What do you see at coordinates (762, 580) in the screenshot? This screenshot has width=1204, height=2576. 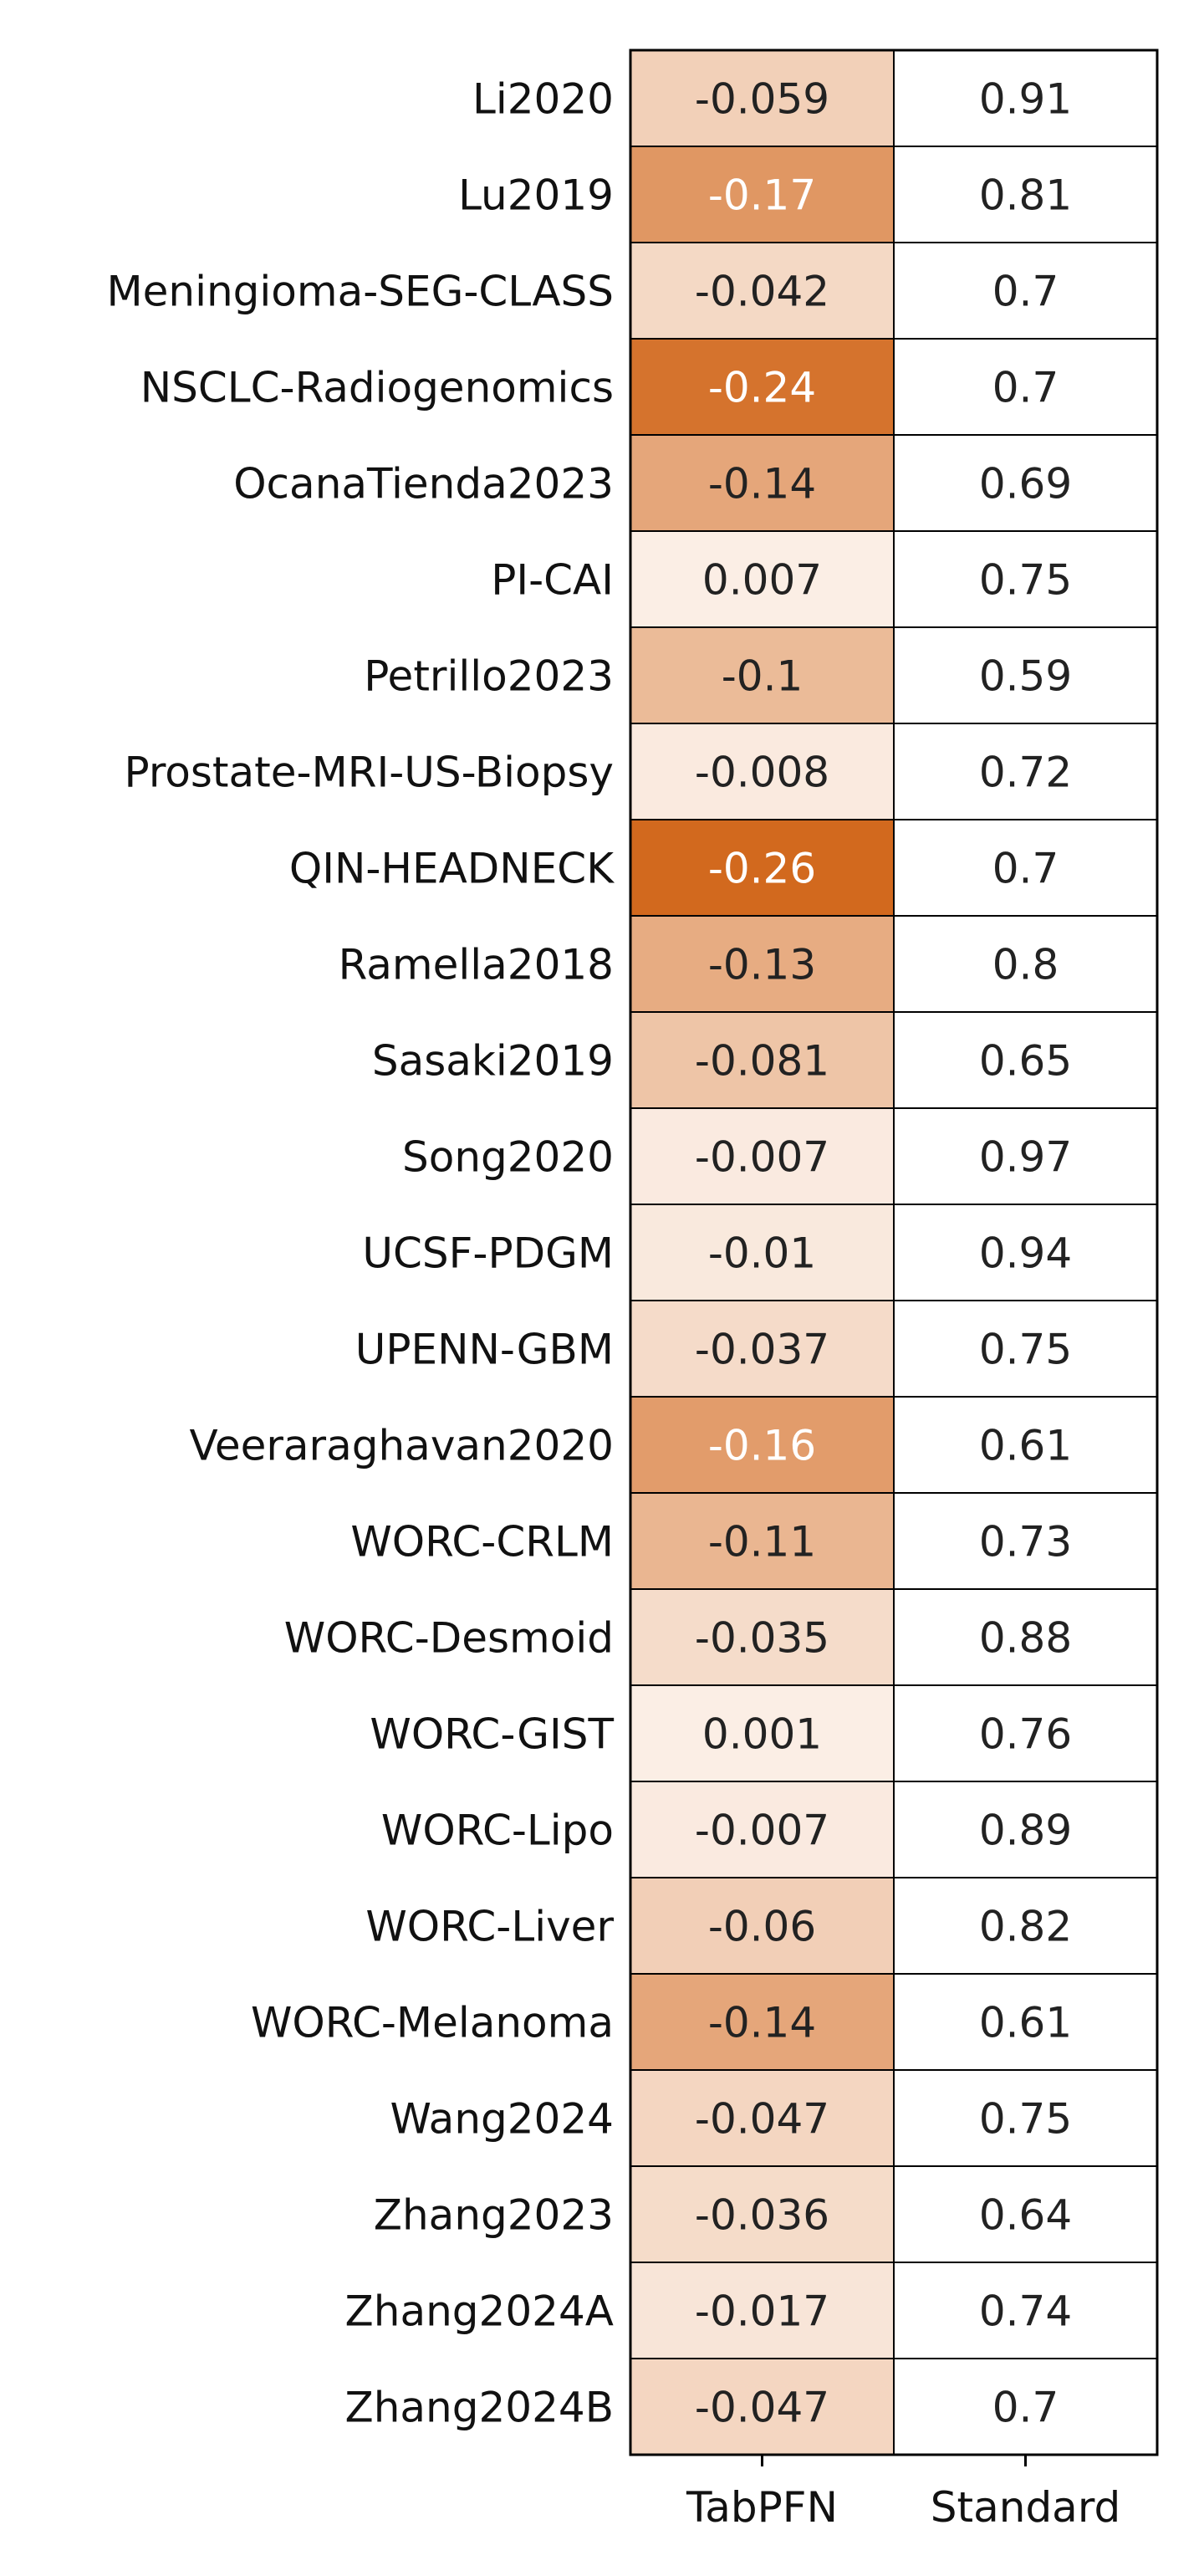 I see `tabpfn-value-label: 0.007` at bounding box center [762, 580].